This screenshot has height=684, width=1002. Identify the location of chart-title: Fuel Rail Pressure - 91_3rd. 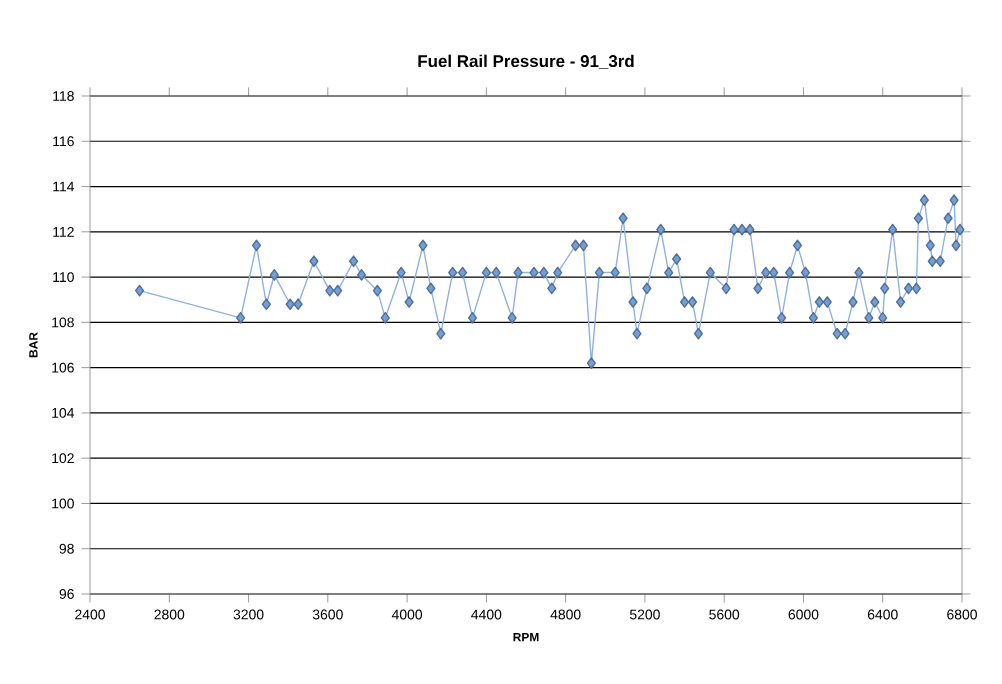
(526, 61).